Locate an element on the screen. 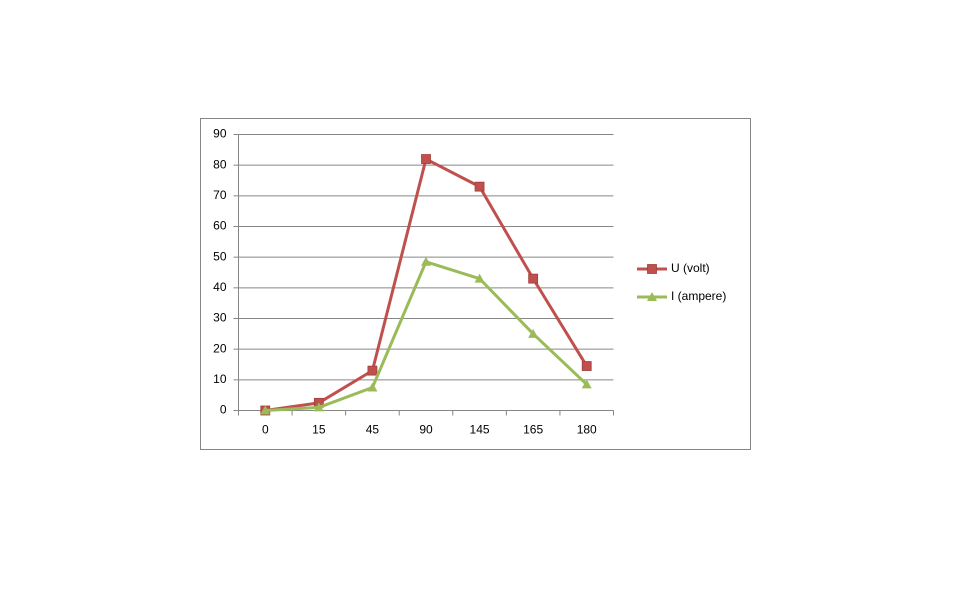 Image resolution: width=980 pixels, height=604 pixels. y-tick-label: 50 is located at coordinates (220, 256).